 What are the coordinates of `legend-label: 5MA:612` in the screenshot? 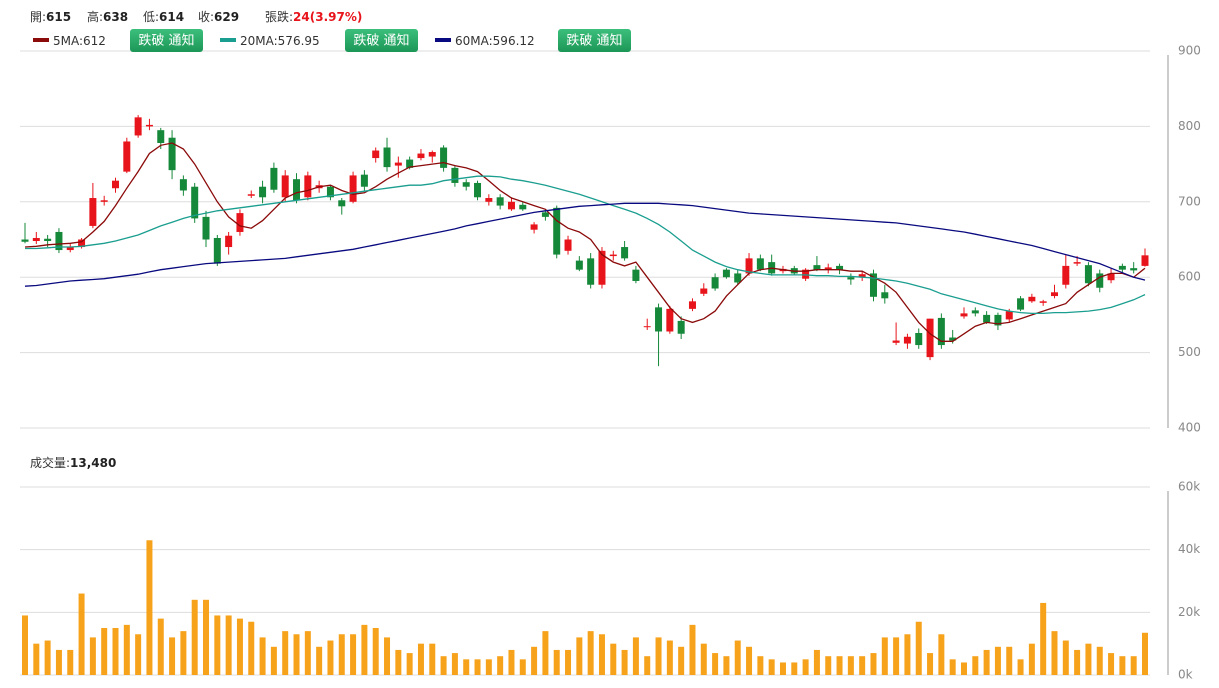 It's located at (79, 41).